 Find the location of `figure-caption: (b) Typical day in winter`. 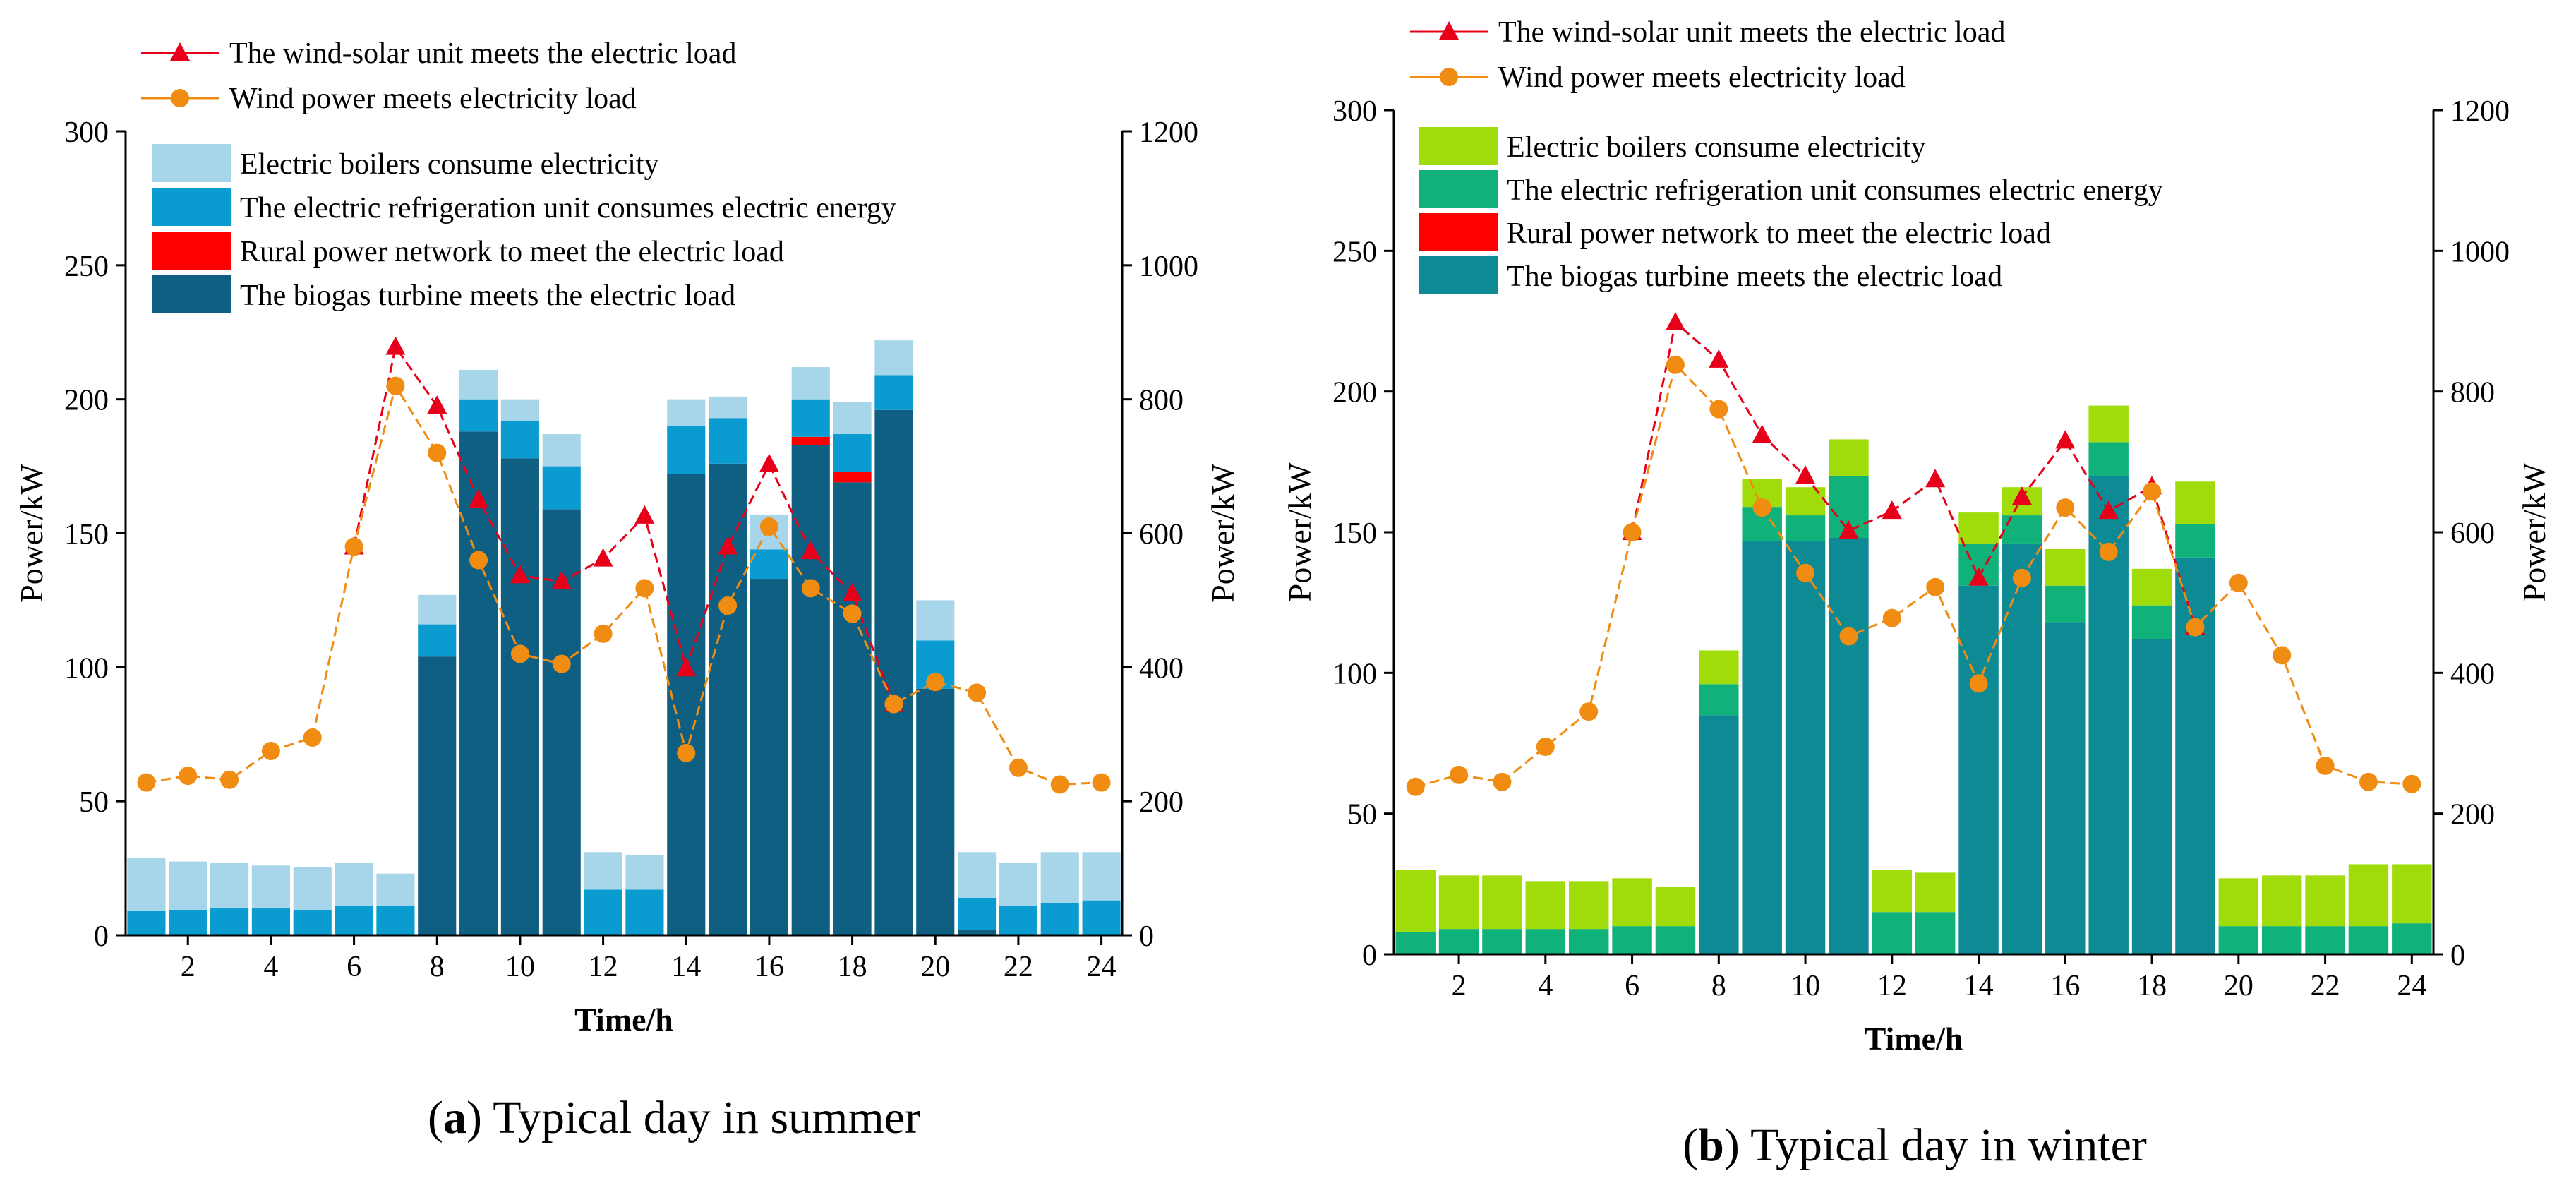

figure-caption: (b) Typical day in winter is located at coordinates (1915, 1145).